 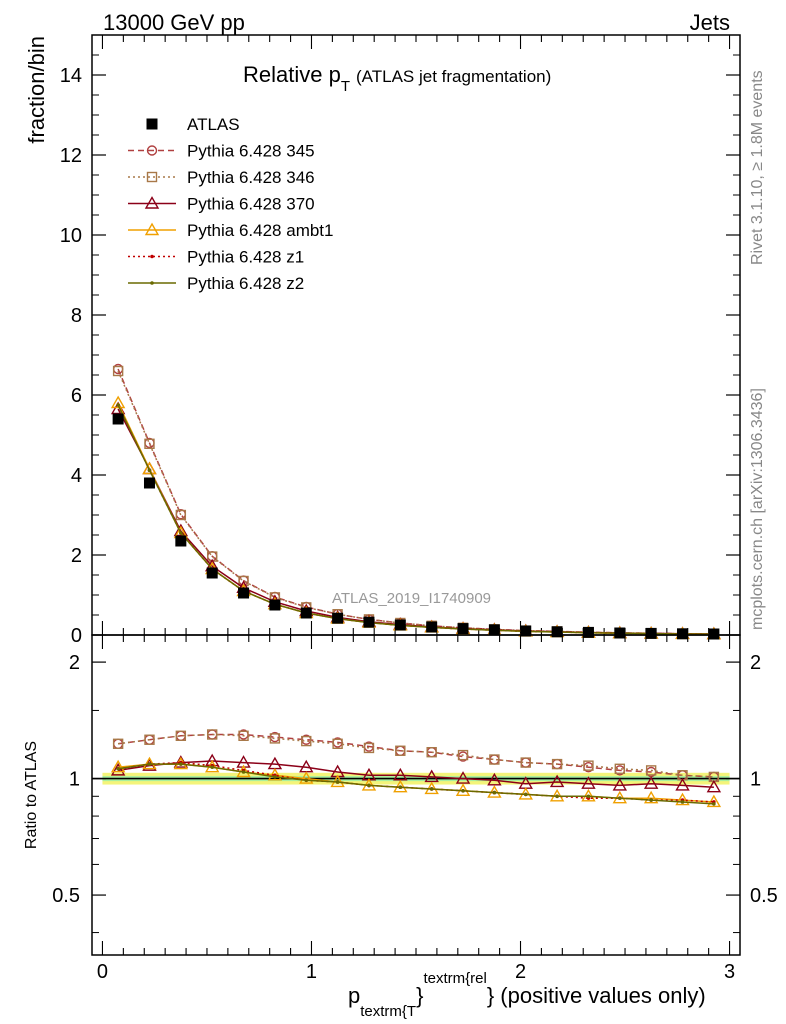 I want to click on main-title: Relative pT (ATLAS jet fragmentation), so click(x=397, y=78).